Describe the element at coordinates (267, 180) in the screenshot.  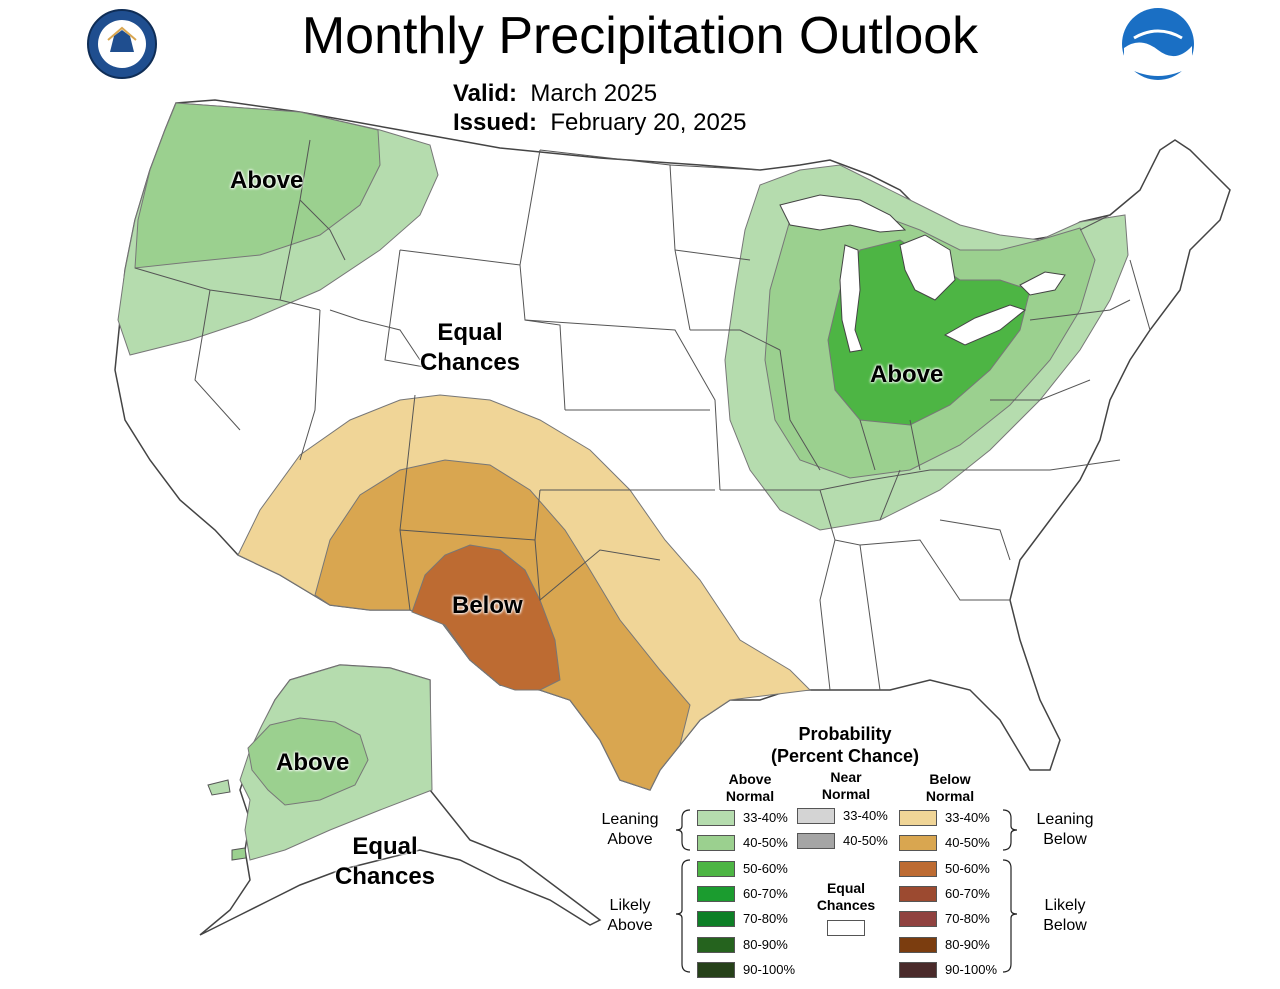
I see `label-pnw-above: Above` at that location.